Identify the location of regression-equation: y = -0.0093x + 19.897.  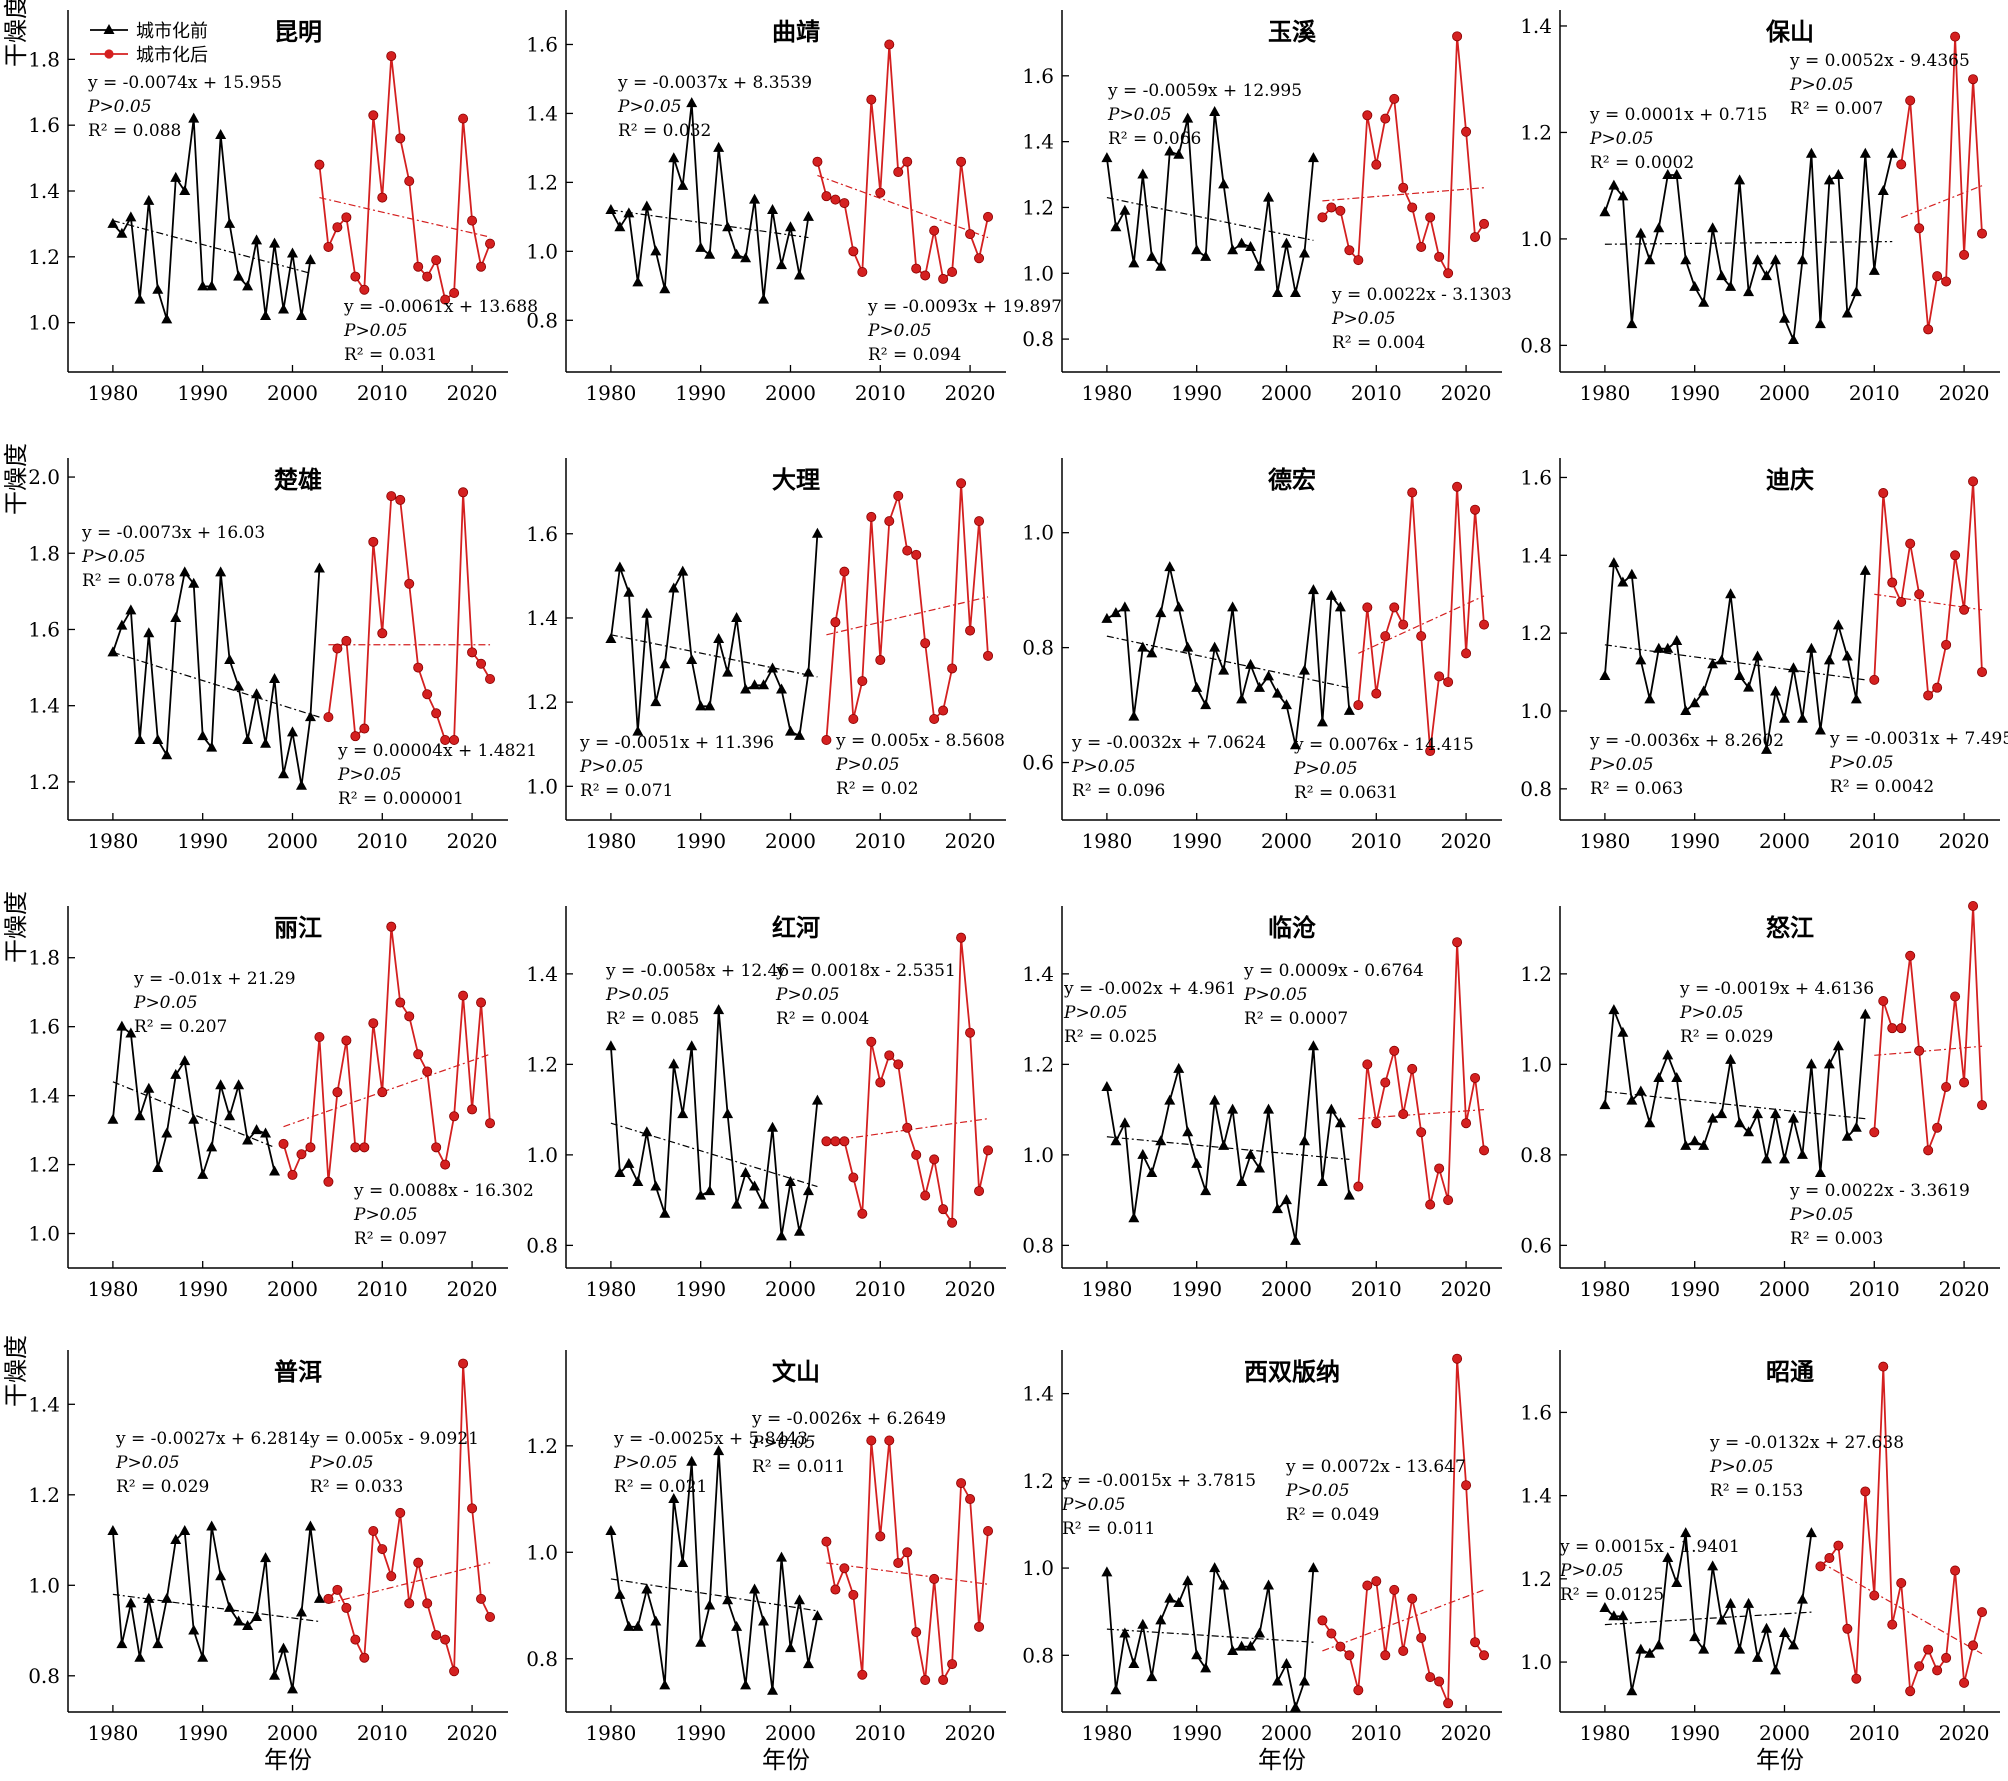
(964, 307).